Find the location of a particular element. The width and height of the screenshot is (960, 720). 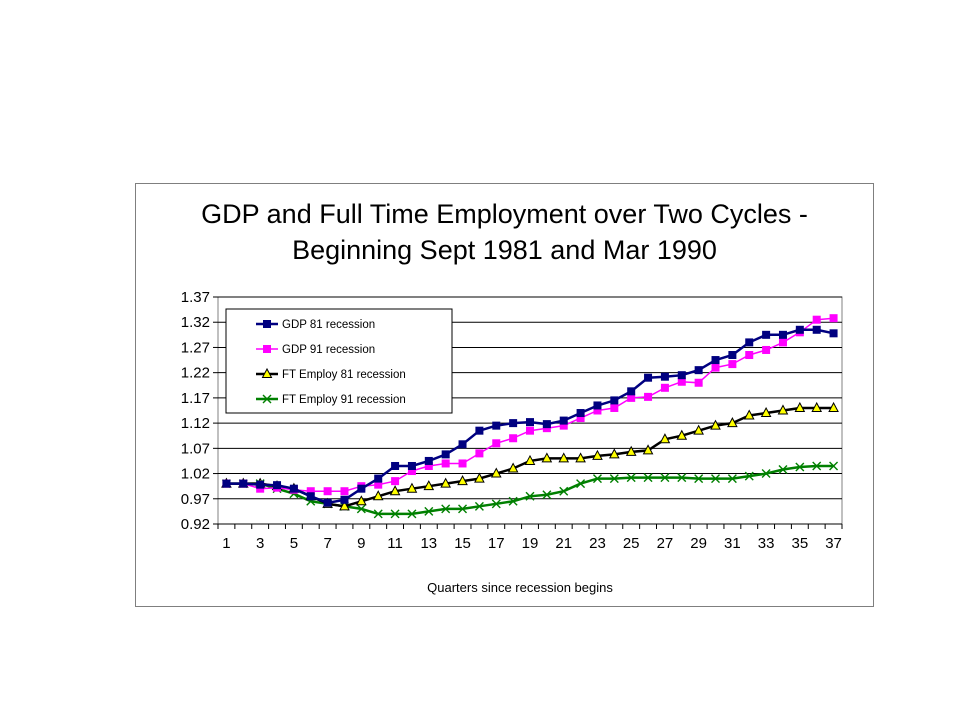

y-tick-label: 1.02 is located at coordinates (195, 474).